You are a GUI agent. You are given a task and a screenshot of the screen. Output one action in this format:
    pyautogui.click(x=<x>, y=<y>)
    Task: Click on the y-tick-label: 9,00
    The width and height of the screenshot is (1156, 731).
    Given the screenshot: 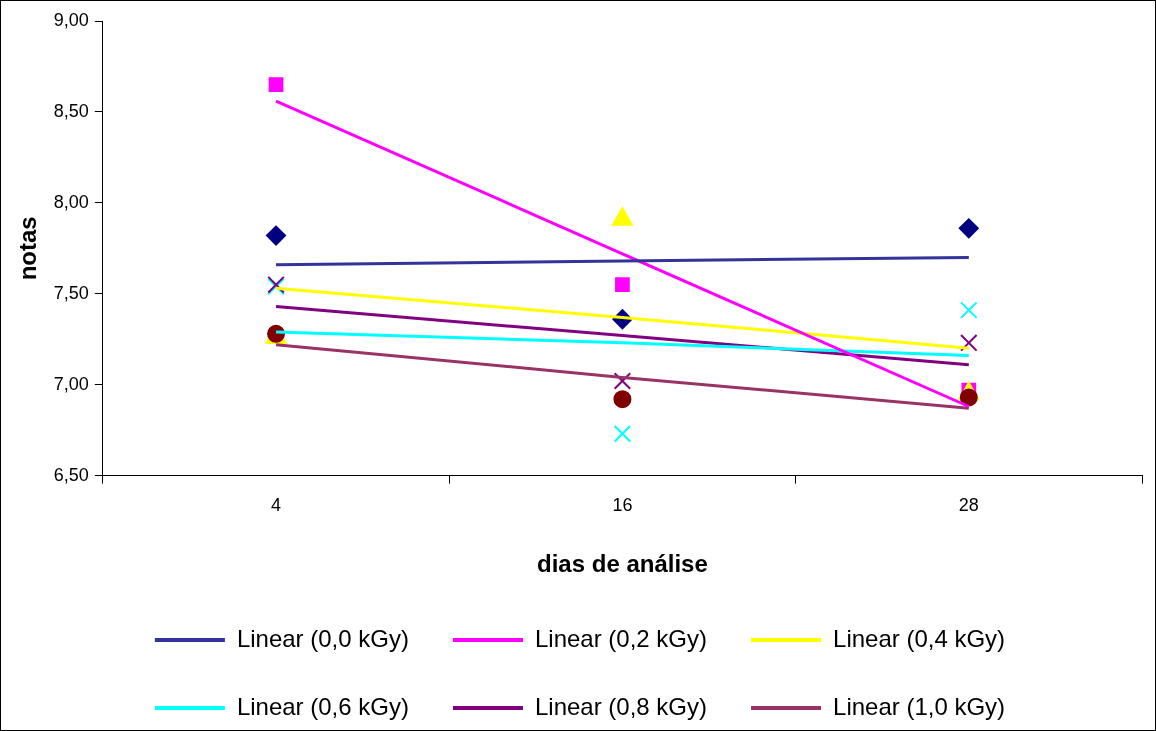 What is the action you would take?
    pyautogui.click(x=71, y=19)
    